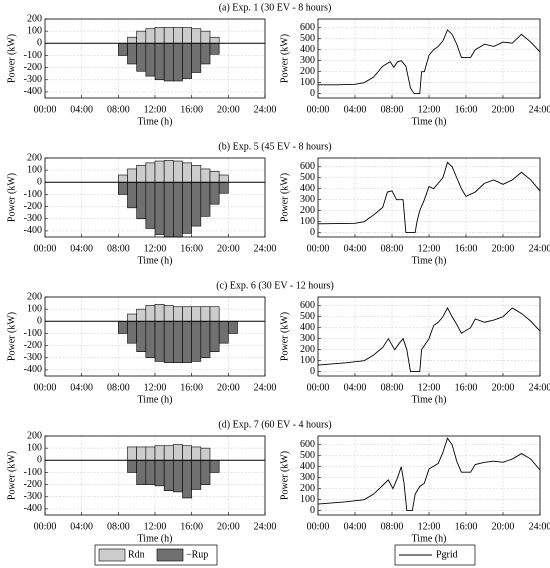 This screenshot has width=550, height=568. Describe the element at coordinates (33, 194) in the screenshot. I see `y-tick-label: -100` at that location.